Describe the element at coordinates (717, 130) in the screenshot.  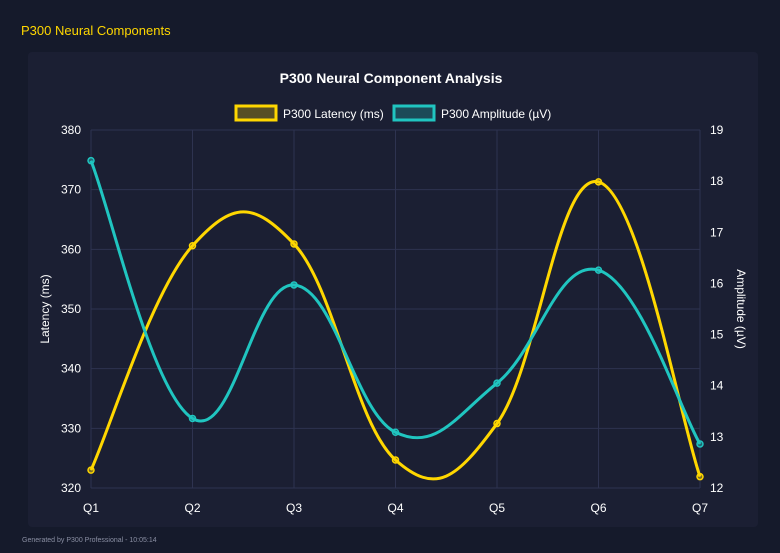
I see `y2-tick-label: 19` at that location.